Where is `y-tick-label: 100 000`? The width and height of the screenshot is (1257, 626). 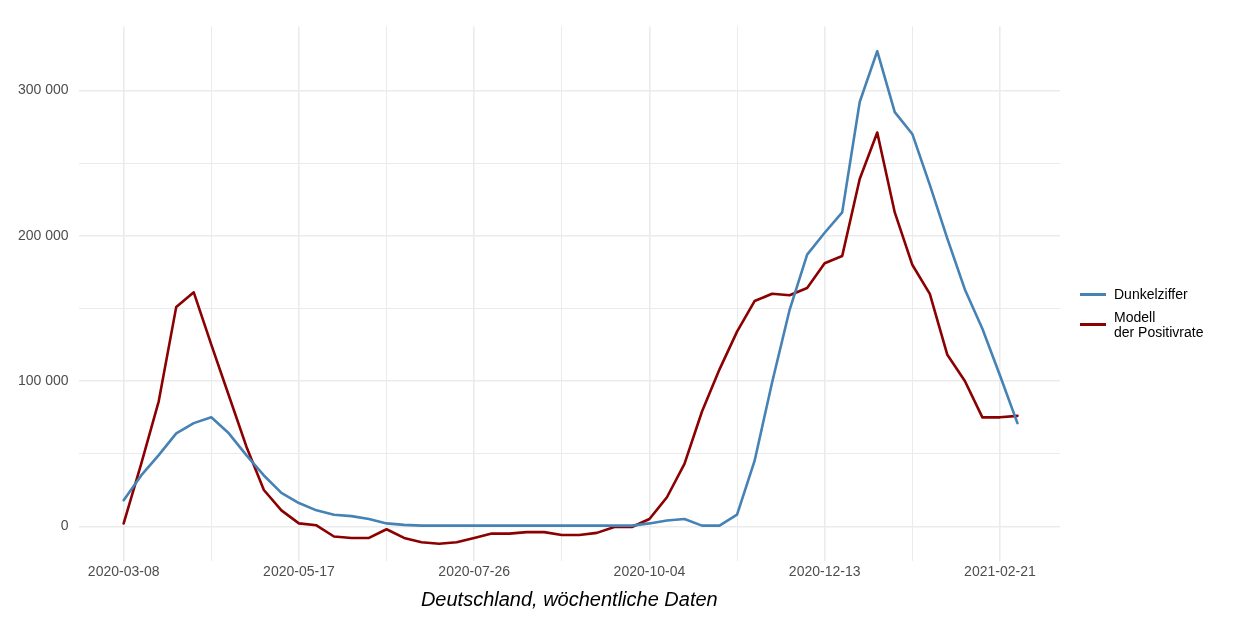 y-tick-label: 100 000 is located at coordinates (43, 379).